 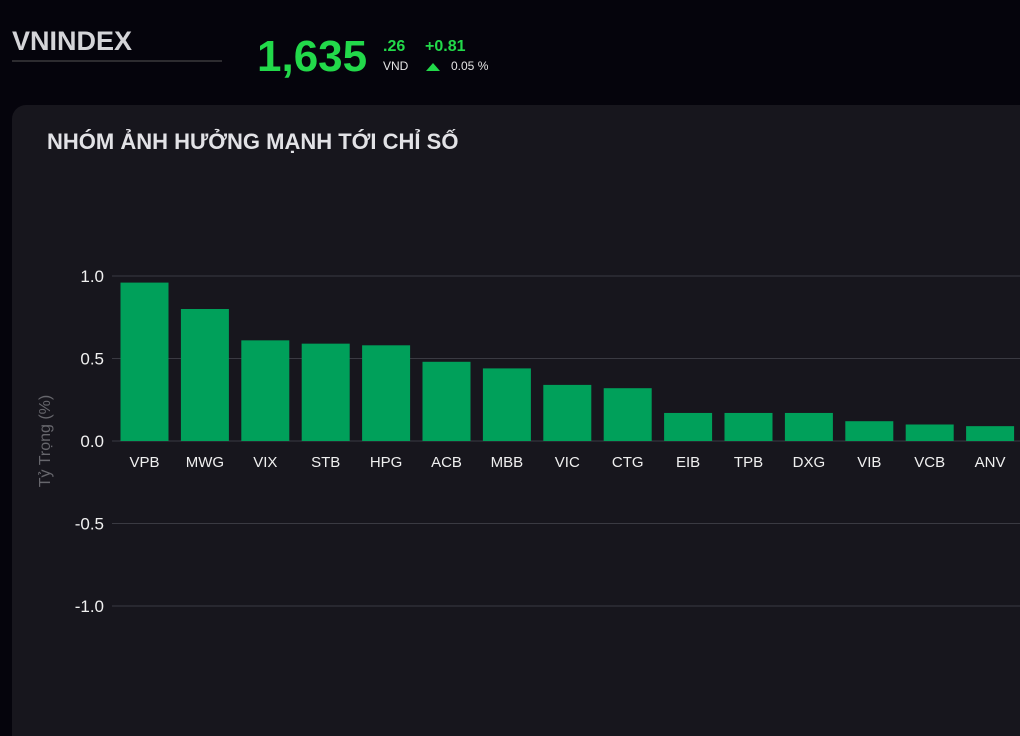 What do you see at coordinates (990, 462) in the screenshot?
I see `x-tick-label: ANV` at bounding box center [990, 462].